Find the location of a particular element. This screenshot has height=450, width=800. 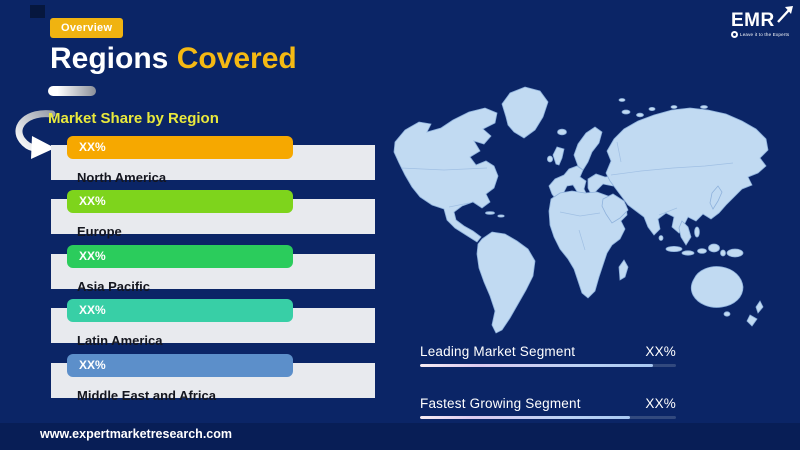

website-link: www.expertmarketresearch.com is located at coordinates (136, 434).